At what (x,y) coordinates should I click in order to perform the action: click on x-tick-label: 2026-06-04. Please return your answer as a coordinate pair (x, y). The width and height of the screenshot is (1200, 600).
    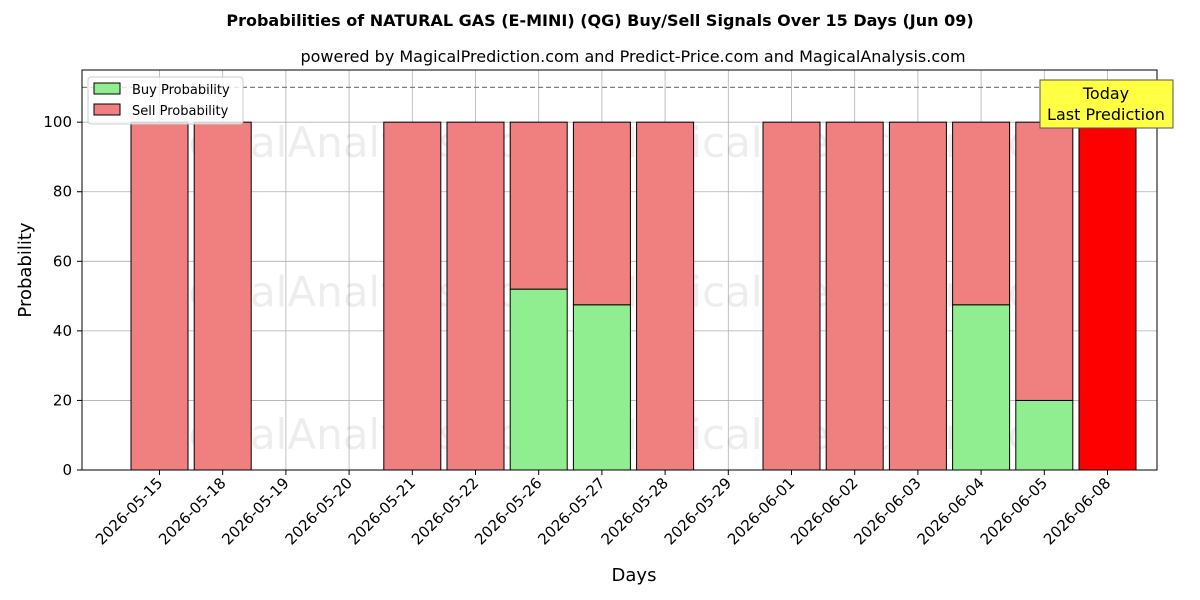
    Looking at the image, I should click on (951, 511).